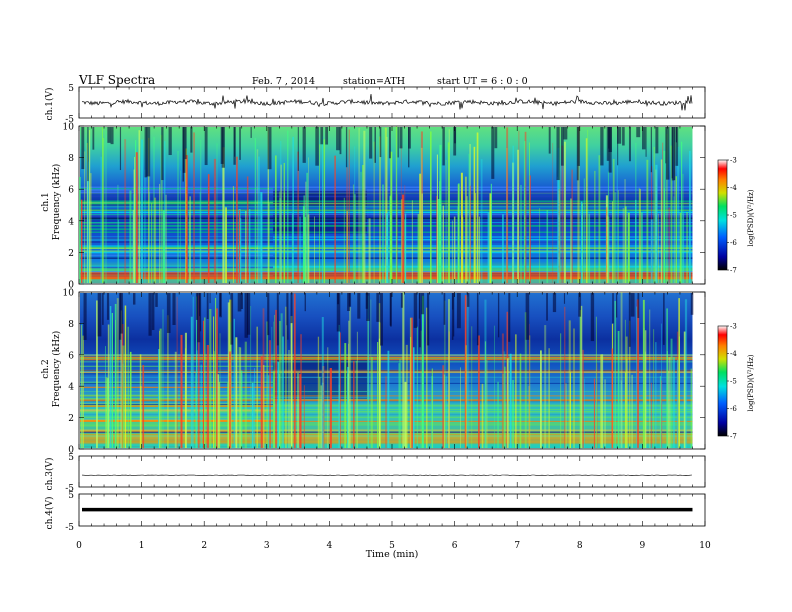  Describe the element at coordinates (71, 388) in the screenshot. I see `ch2-spec-ytick-label: 4` at that location.